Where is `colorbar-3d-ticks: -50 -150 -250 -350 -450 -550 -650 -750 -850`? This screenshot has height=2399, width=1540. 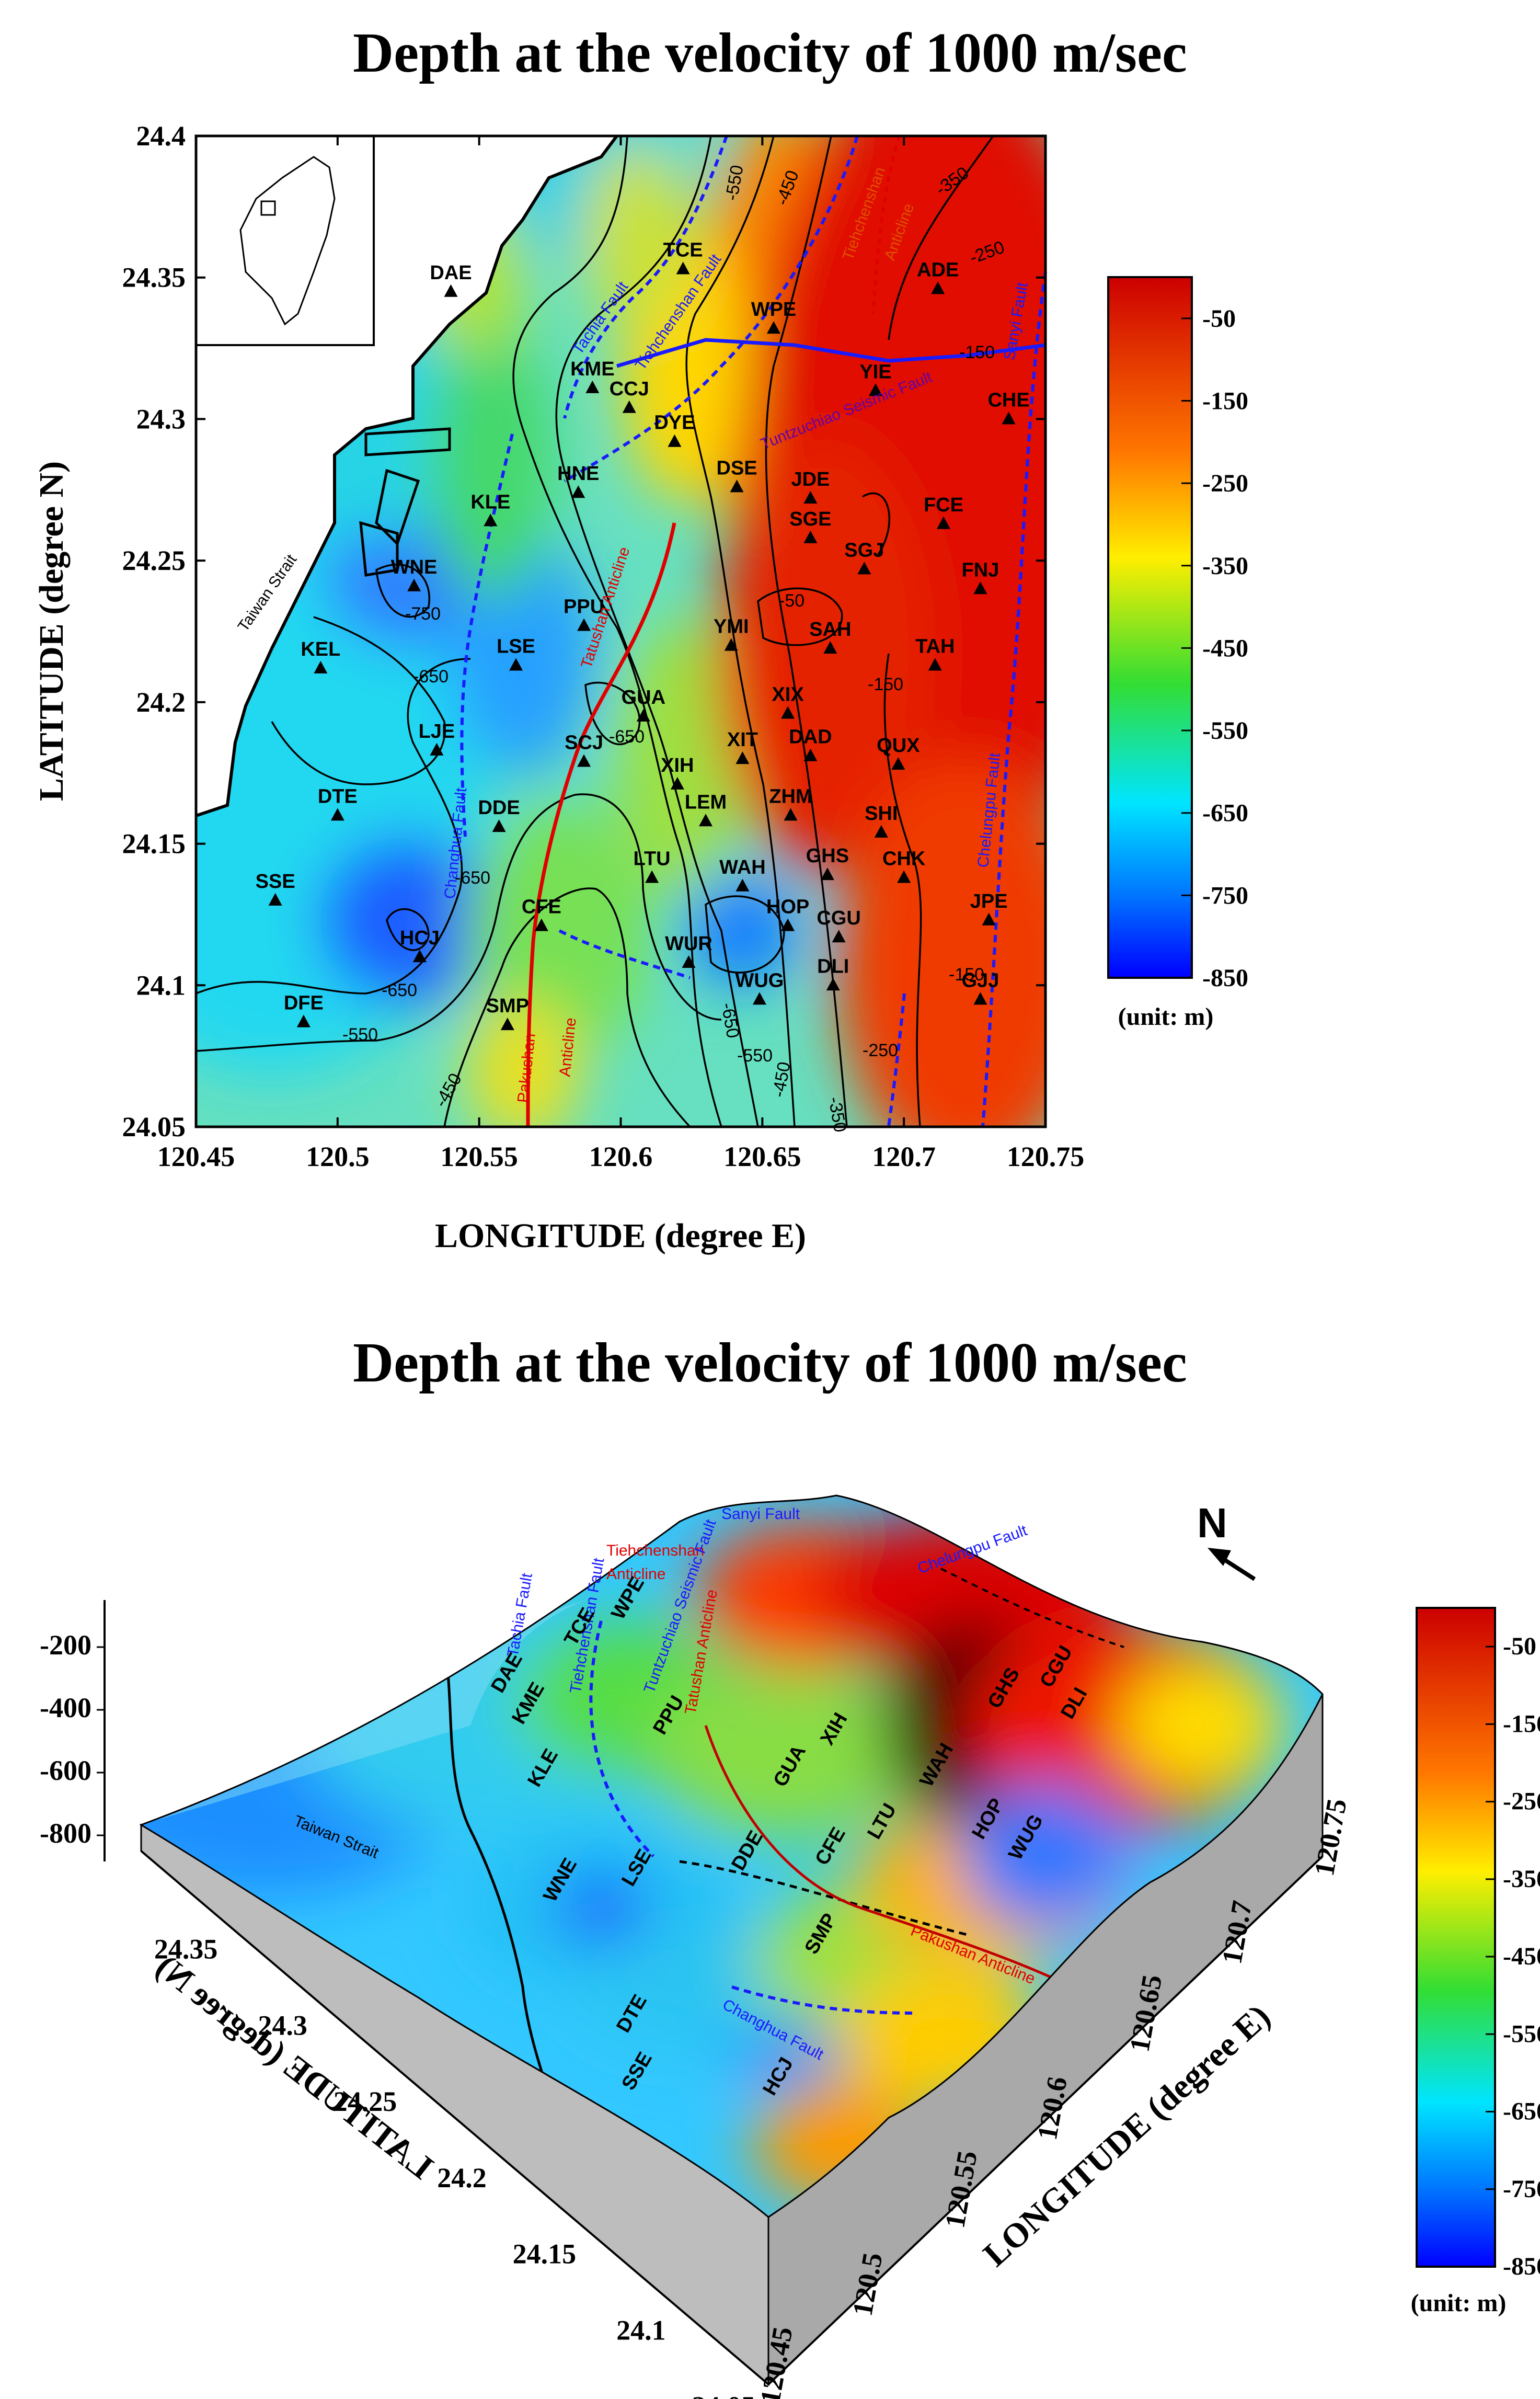 colorbar-3d-ticks: -50 -150 -250 -350 -450 -550 -650 -750 -850 is located at coordinates (1513, 1956).